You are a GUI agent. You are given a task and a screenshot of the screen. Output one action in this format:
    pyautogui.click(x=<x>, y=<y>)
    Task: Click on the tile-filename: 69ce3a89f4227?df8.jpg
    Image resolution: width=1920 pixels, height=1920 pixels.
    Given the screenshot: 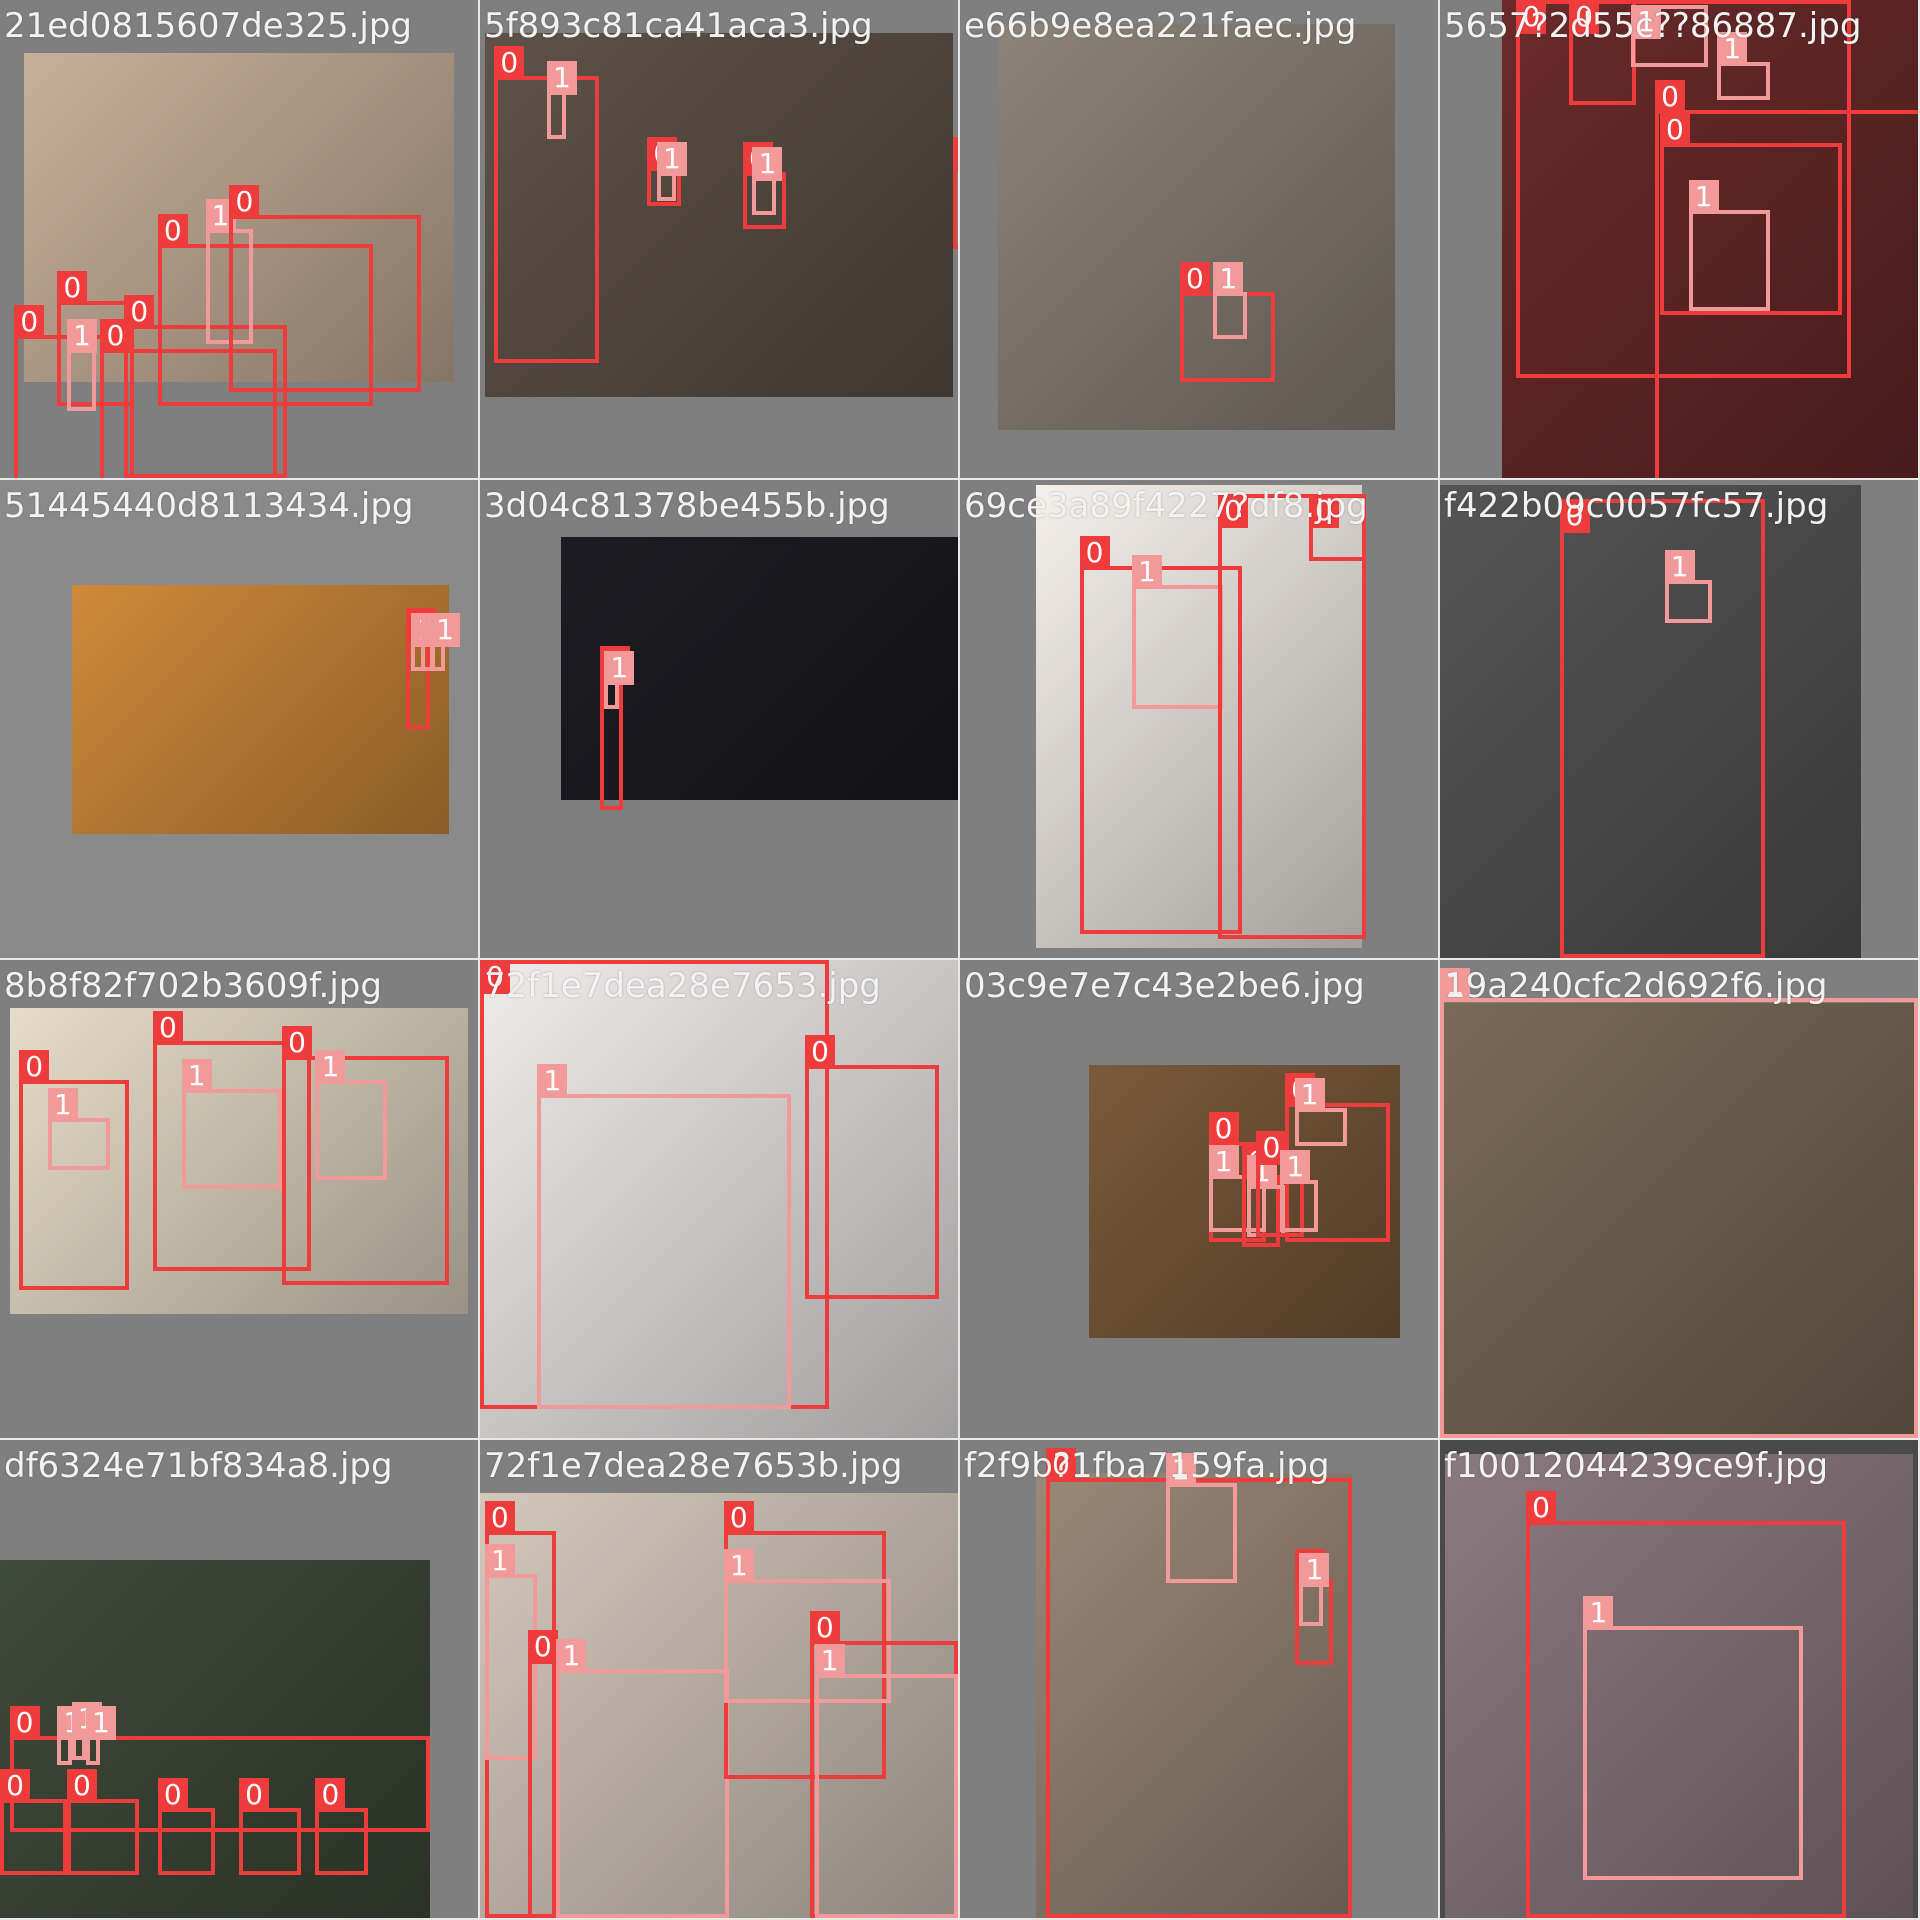 What is the action you would take?
    pyautogui.click(x=1166, y=506)
    